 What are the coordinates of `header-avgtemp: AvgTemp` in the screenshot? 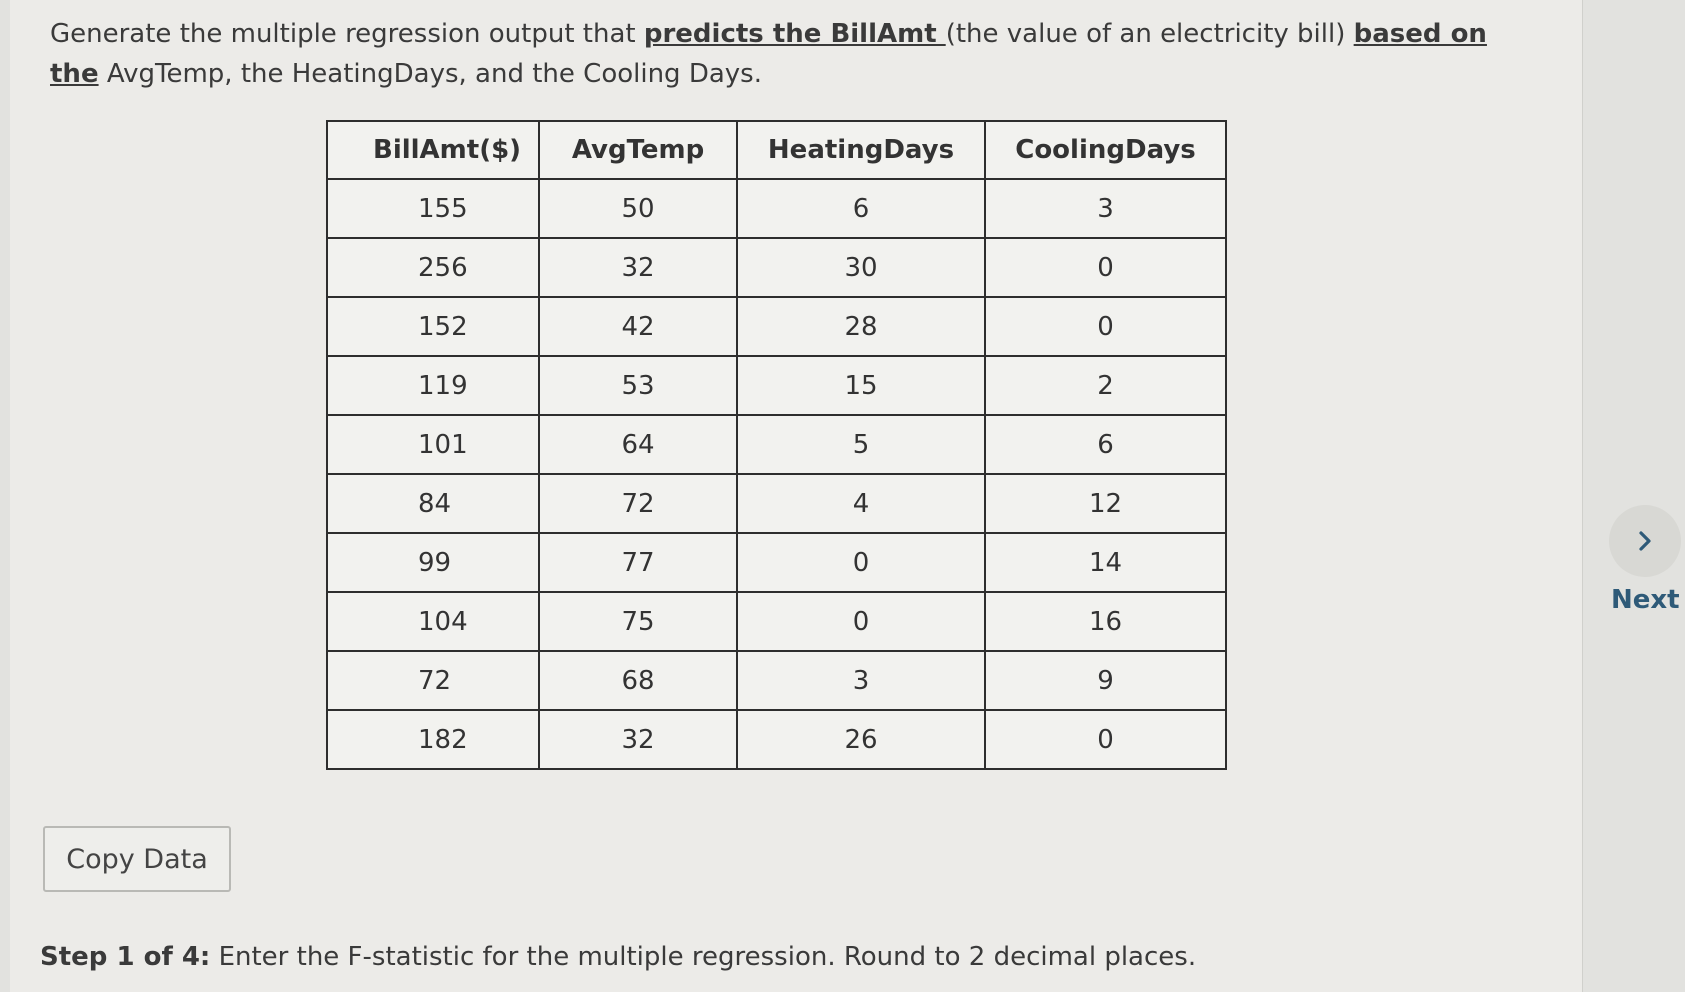 It's located at (638, 150).